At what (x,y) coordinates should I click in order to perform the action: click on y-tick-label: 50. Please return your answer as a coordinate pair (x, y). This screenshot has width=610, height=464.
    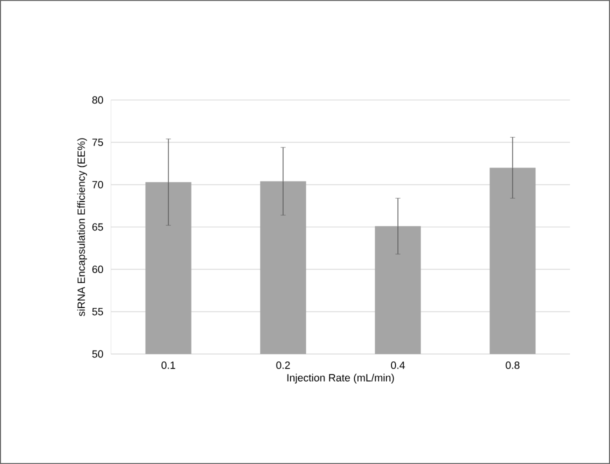
    Looking at the image, I should click on (98, 354).